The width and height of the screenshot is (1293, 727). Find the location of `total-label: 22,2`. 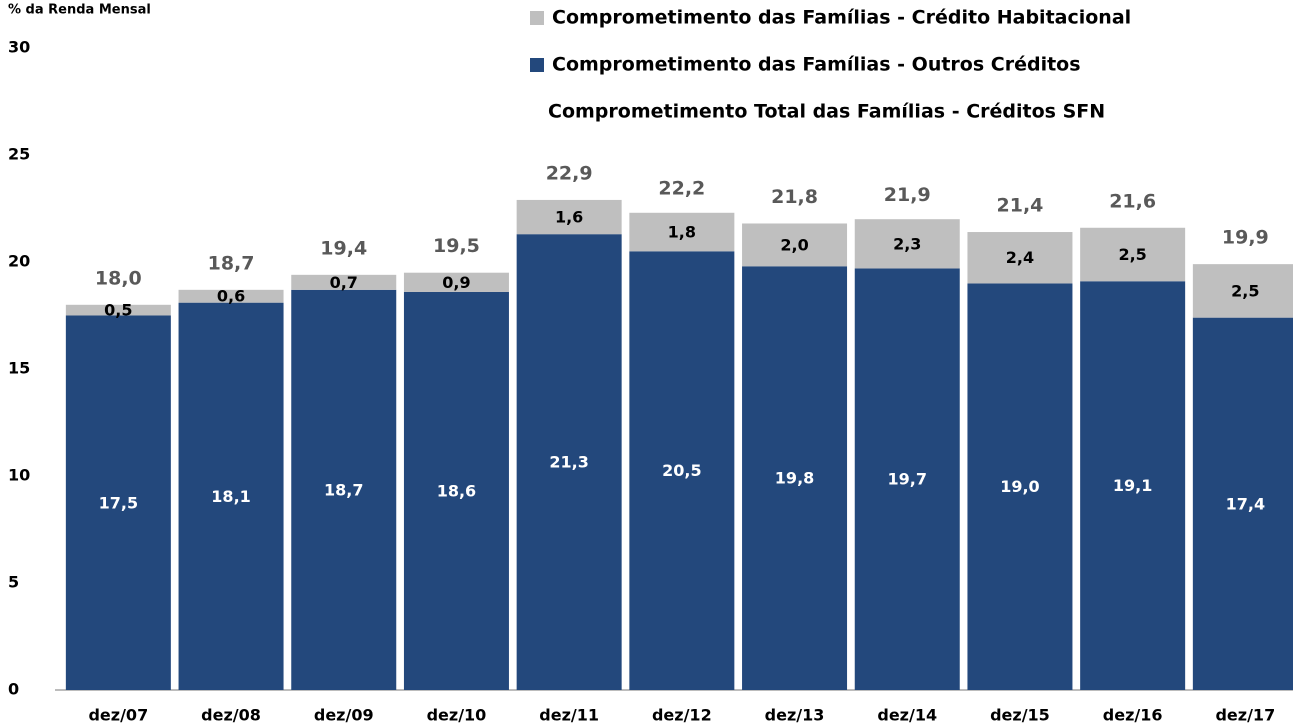

total-label: 22,2 is located at coordinates (681, 188).